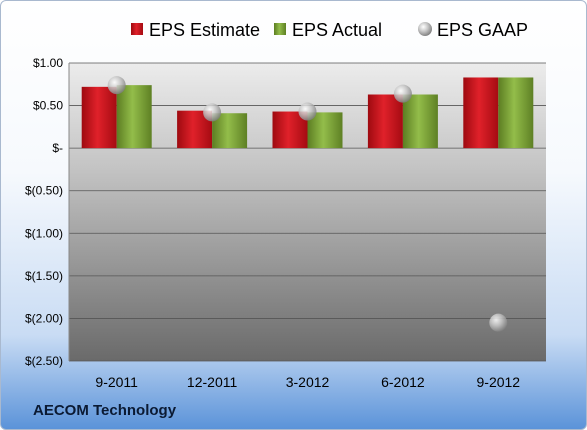 This screenshot has width=587, height=430. I want to click on y-tick-label: $0.50, so click(48, 106).